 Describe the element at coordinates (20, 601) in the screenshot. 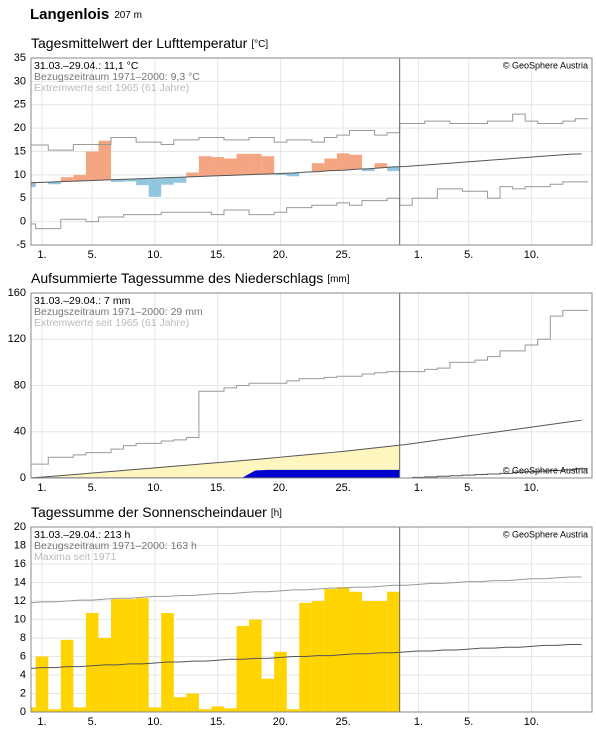

I see `y-tick-label: 12` at that location.